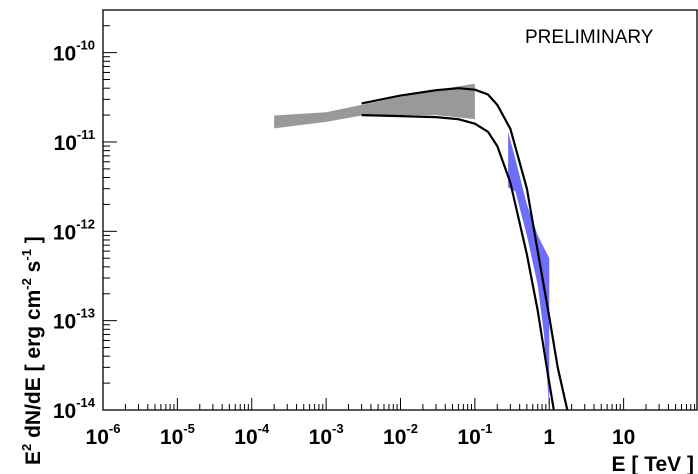 This screenshot has width=698, height=474. What do you see at coordinates (623, 437) in the screenshot?
I see `x-tick-label: 10` at bounding box center [623, 437].